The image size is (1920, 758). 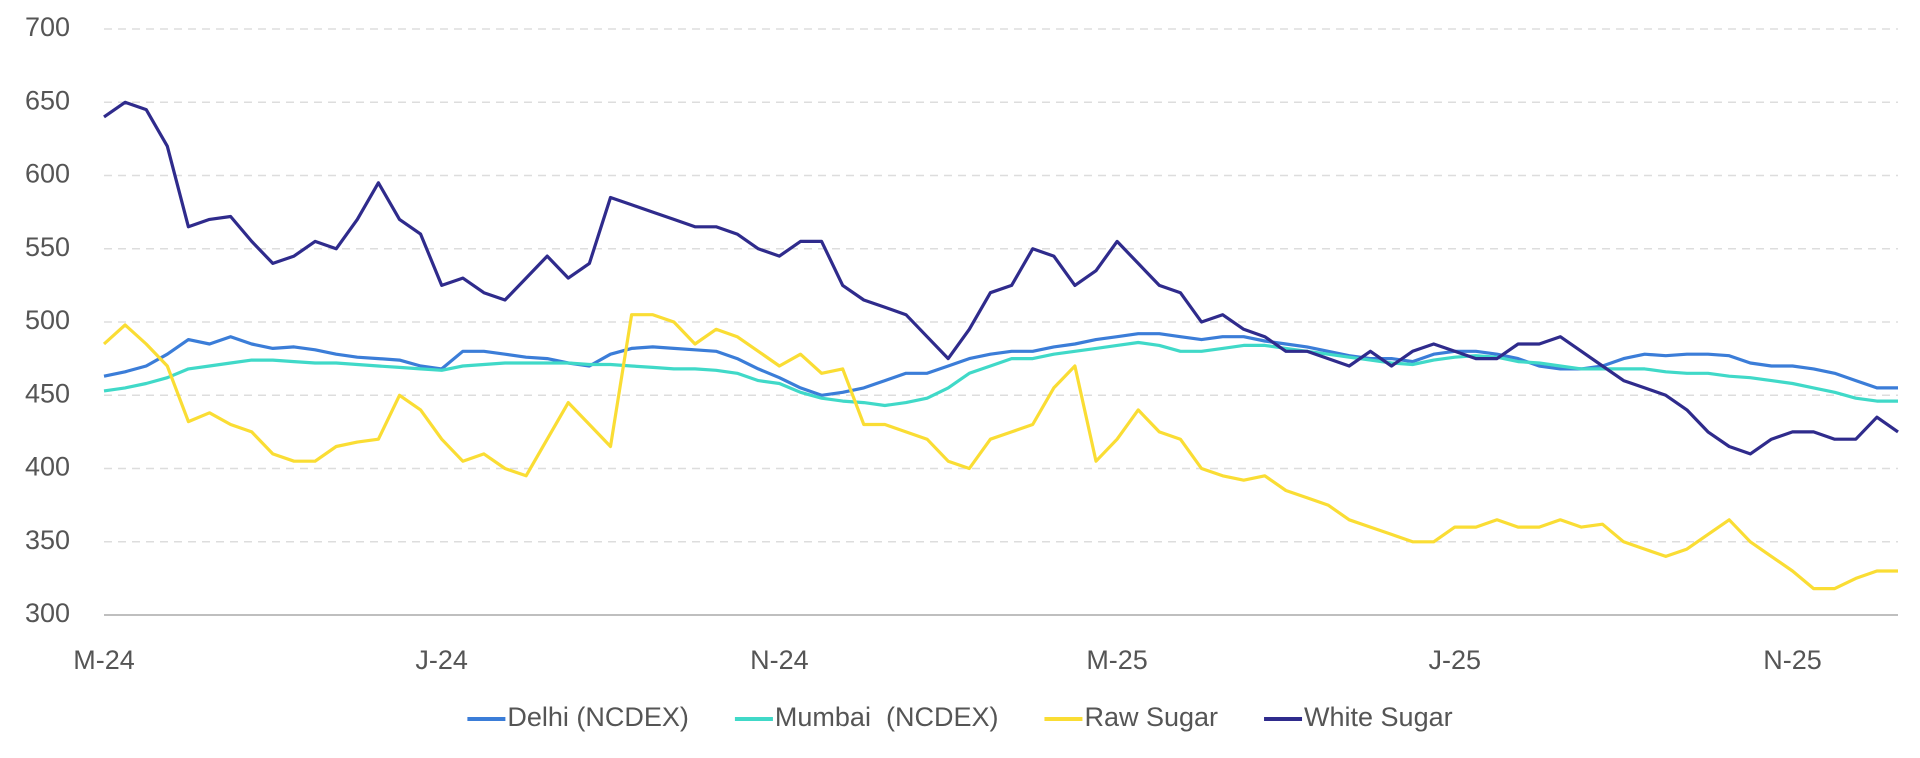 I want to click on y-tick-label: 500, so click(x=47, y=320).